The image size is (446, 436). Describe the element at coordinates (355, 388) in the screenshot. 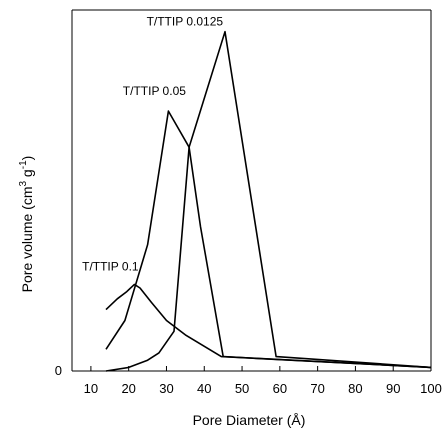

I see `x-tick-label: 80` at that location.